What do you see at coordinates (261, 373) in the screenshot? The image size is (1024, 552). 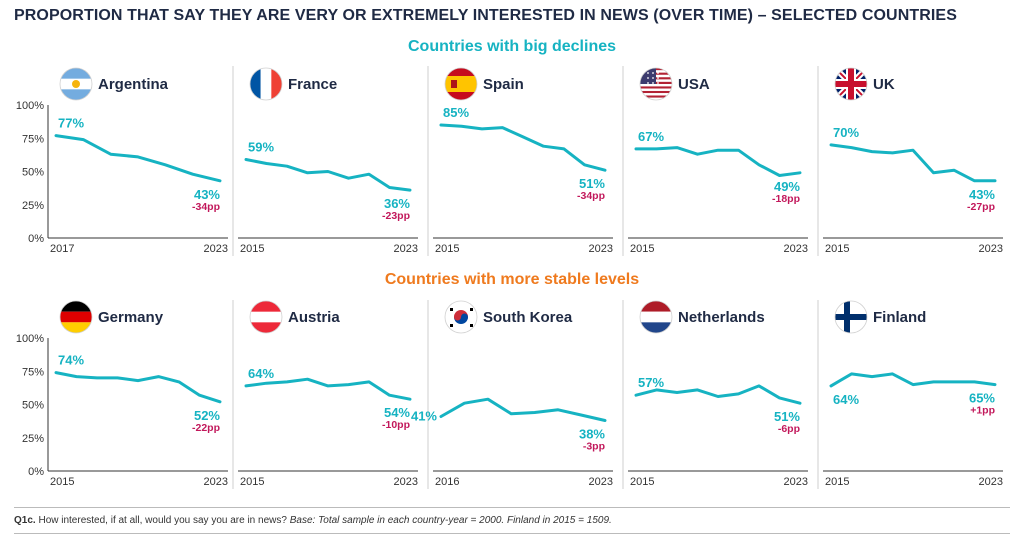 I see `start-value-label: 64%` at bounding box center [261, 373].